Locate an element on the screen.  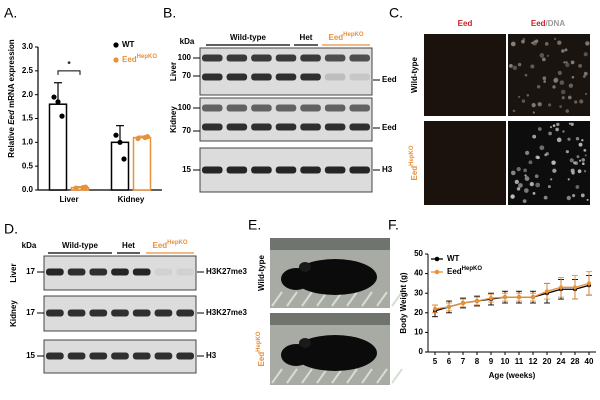
y-label-part: mRNA expression is located at coordinates (11, 74).